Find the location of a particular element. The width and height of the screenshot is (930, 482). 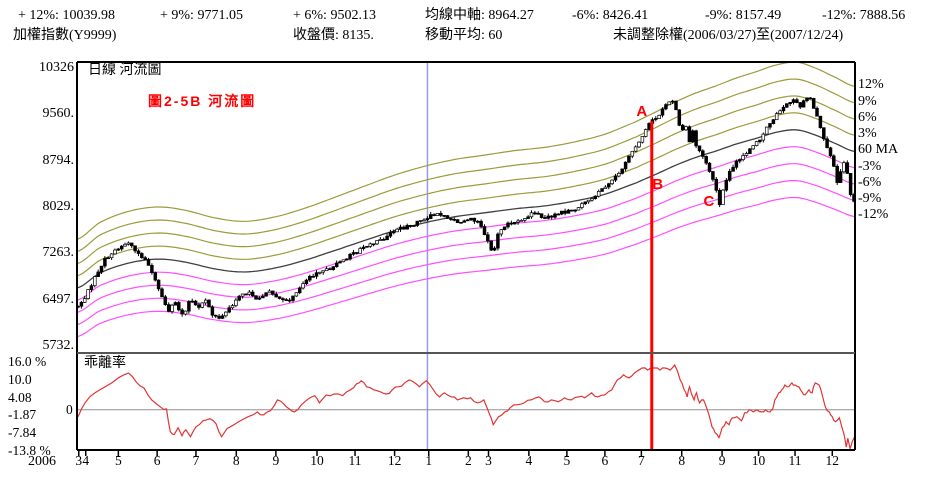

band-label: -6% is located at coordinates (870, 182).